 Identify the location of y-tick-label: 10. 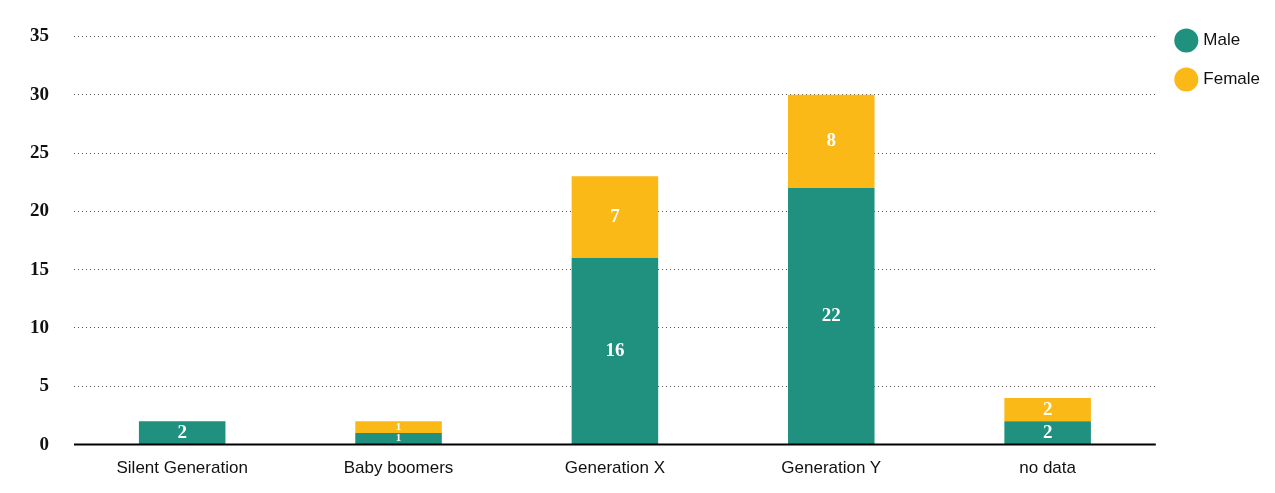
(39, 326).